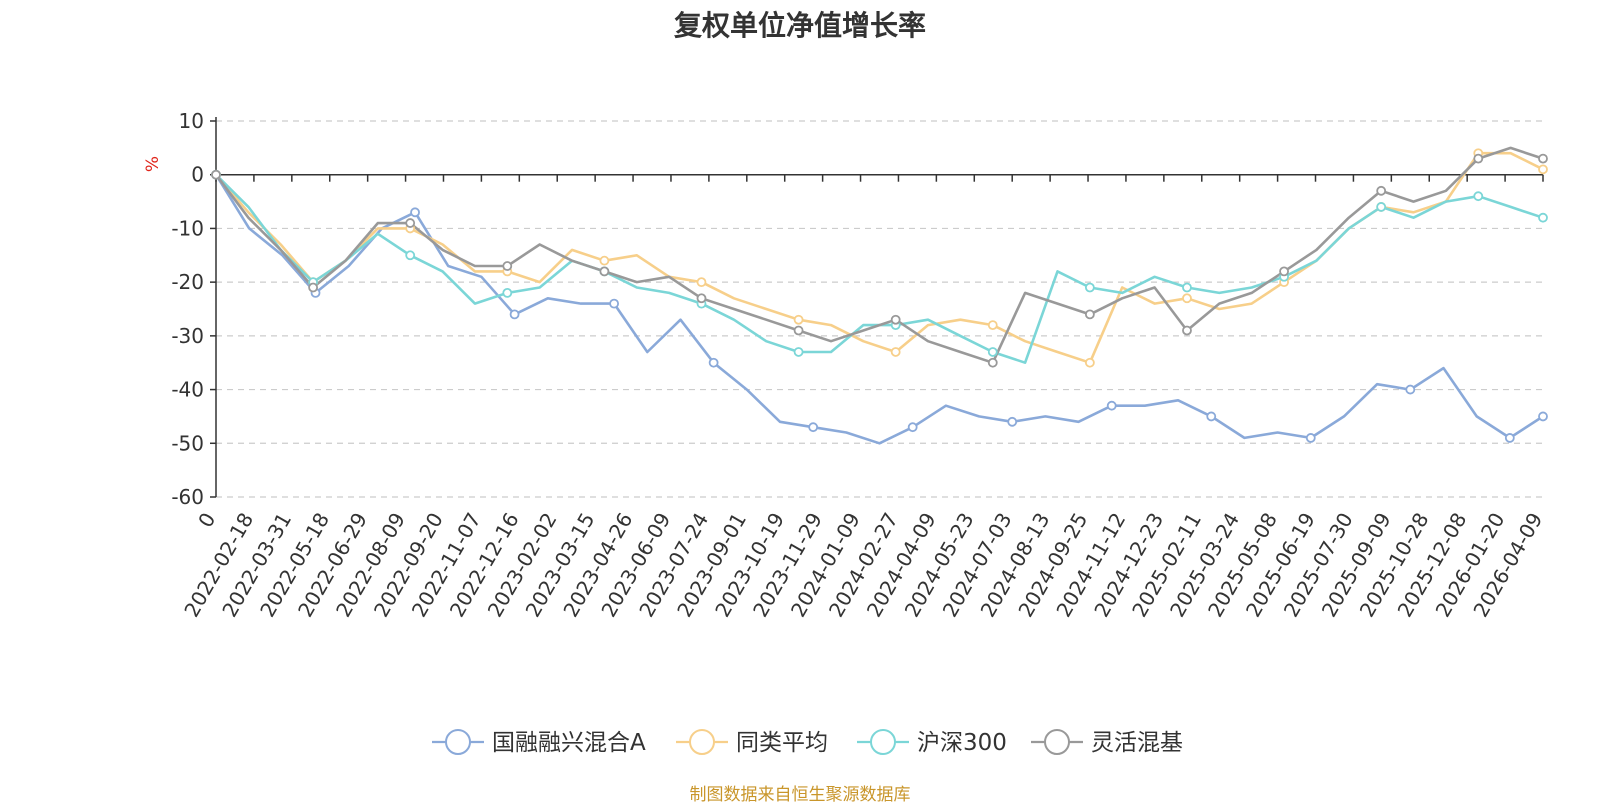 This screenshot has height=805, width=1600. What do you see at coordinates (187, 228) in the screenshot?
I see `y-tick-label: -10` at bounding box center [187, 228].